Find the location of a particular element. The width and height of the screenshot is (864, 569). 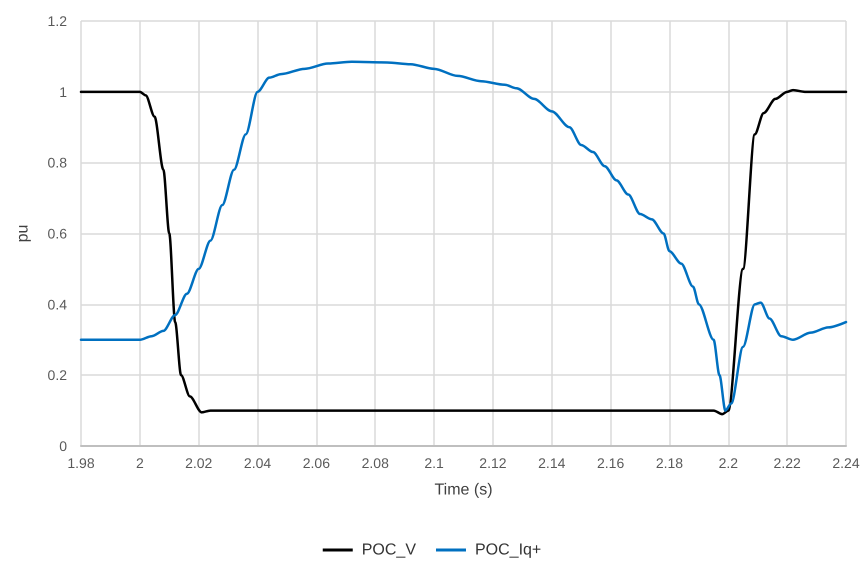

x-tick-label: 2.22 is located at coordinates (787, 463).